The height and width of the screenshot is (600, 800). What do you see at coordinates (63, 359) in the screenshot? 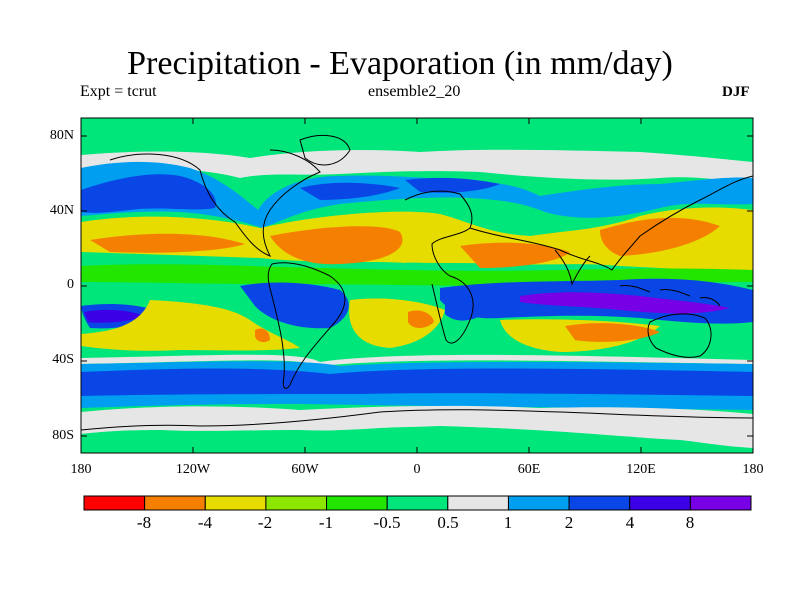
I see `lat-label-40s: 40S` at bounding box center [63, 359].